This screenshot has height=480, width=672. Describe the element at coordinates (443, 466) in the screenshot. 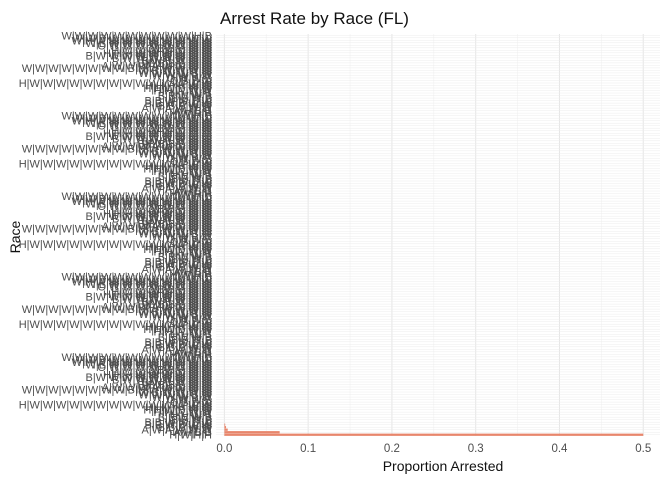

I see `x-axis-title: Proportion Arrested` at that location.